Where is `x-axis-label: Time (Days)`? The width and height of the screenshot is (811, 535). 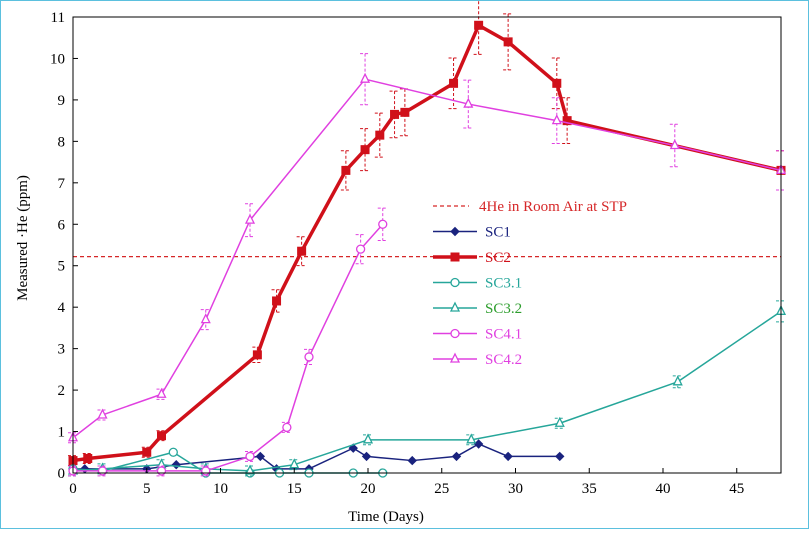
x-axis-label: Time (Days) is located at coordinates (386, 517).